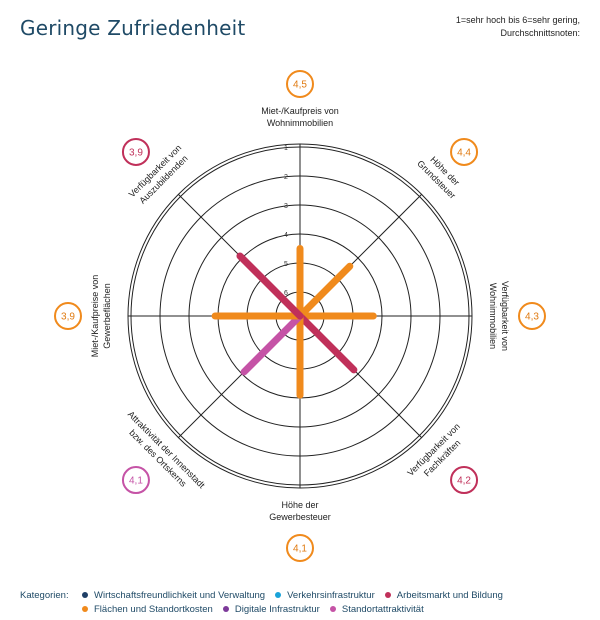 The image size is (600, 620). Describe the element at coordinates (300, 511) in the screenshot. I see `axis-label: Höhe der Gewerbesteuer` at that location.